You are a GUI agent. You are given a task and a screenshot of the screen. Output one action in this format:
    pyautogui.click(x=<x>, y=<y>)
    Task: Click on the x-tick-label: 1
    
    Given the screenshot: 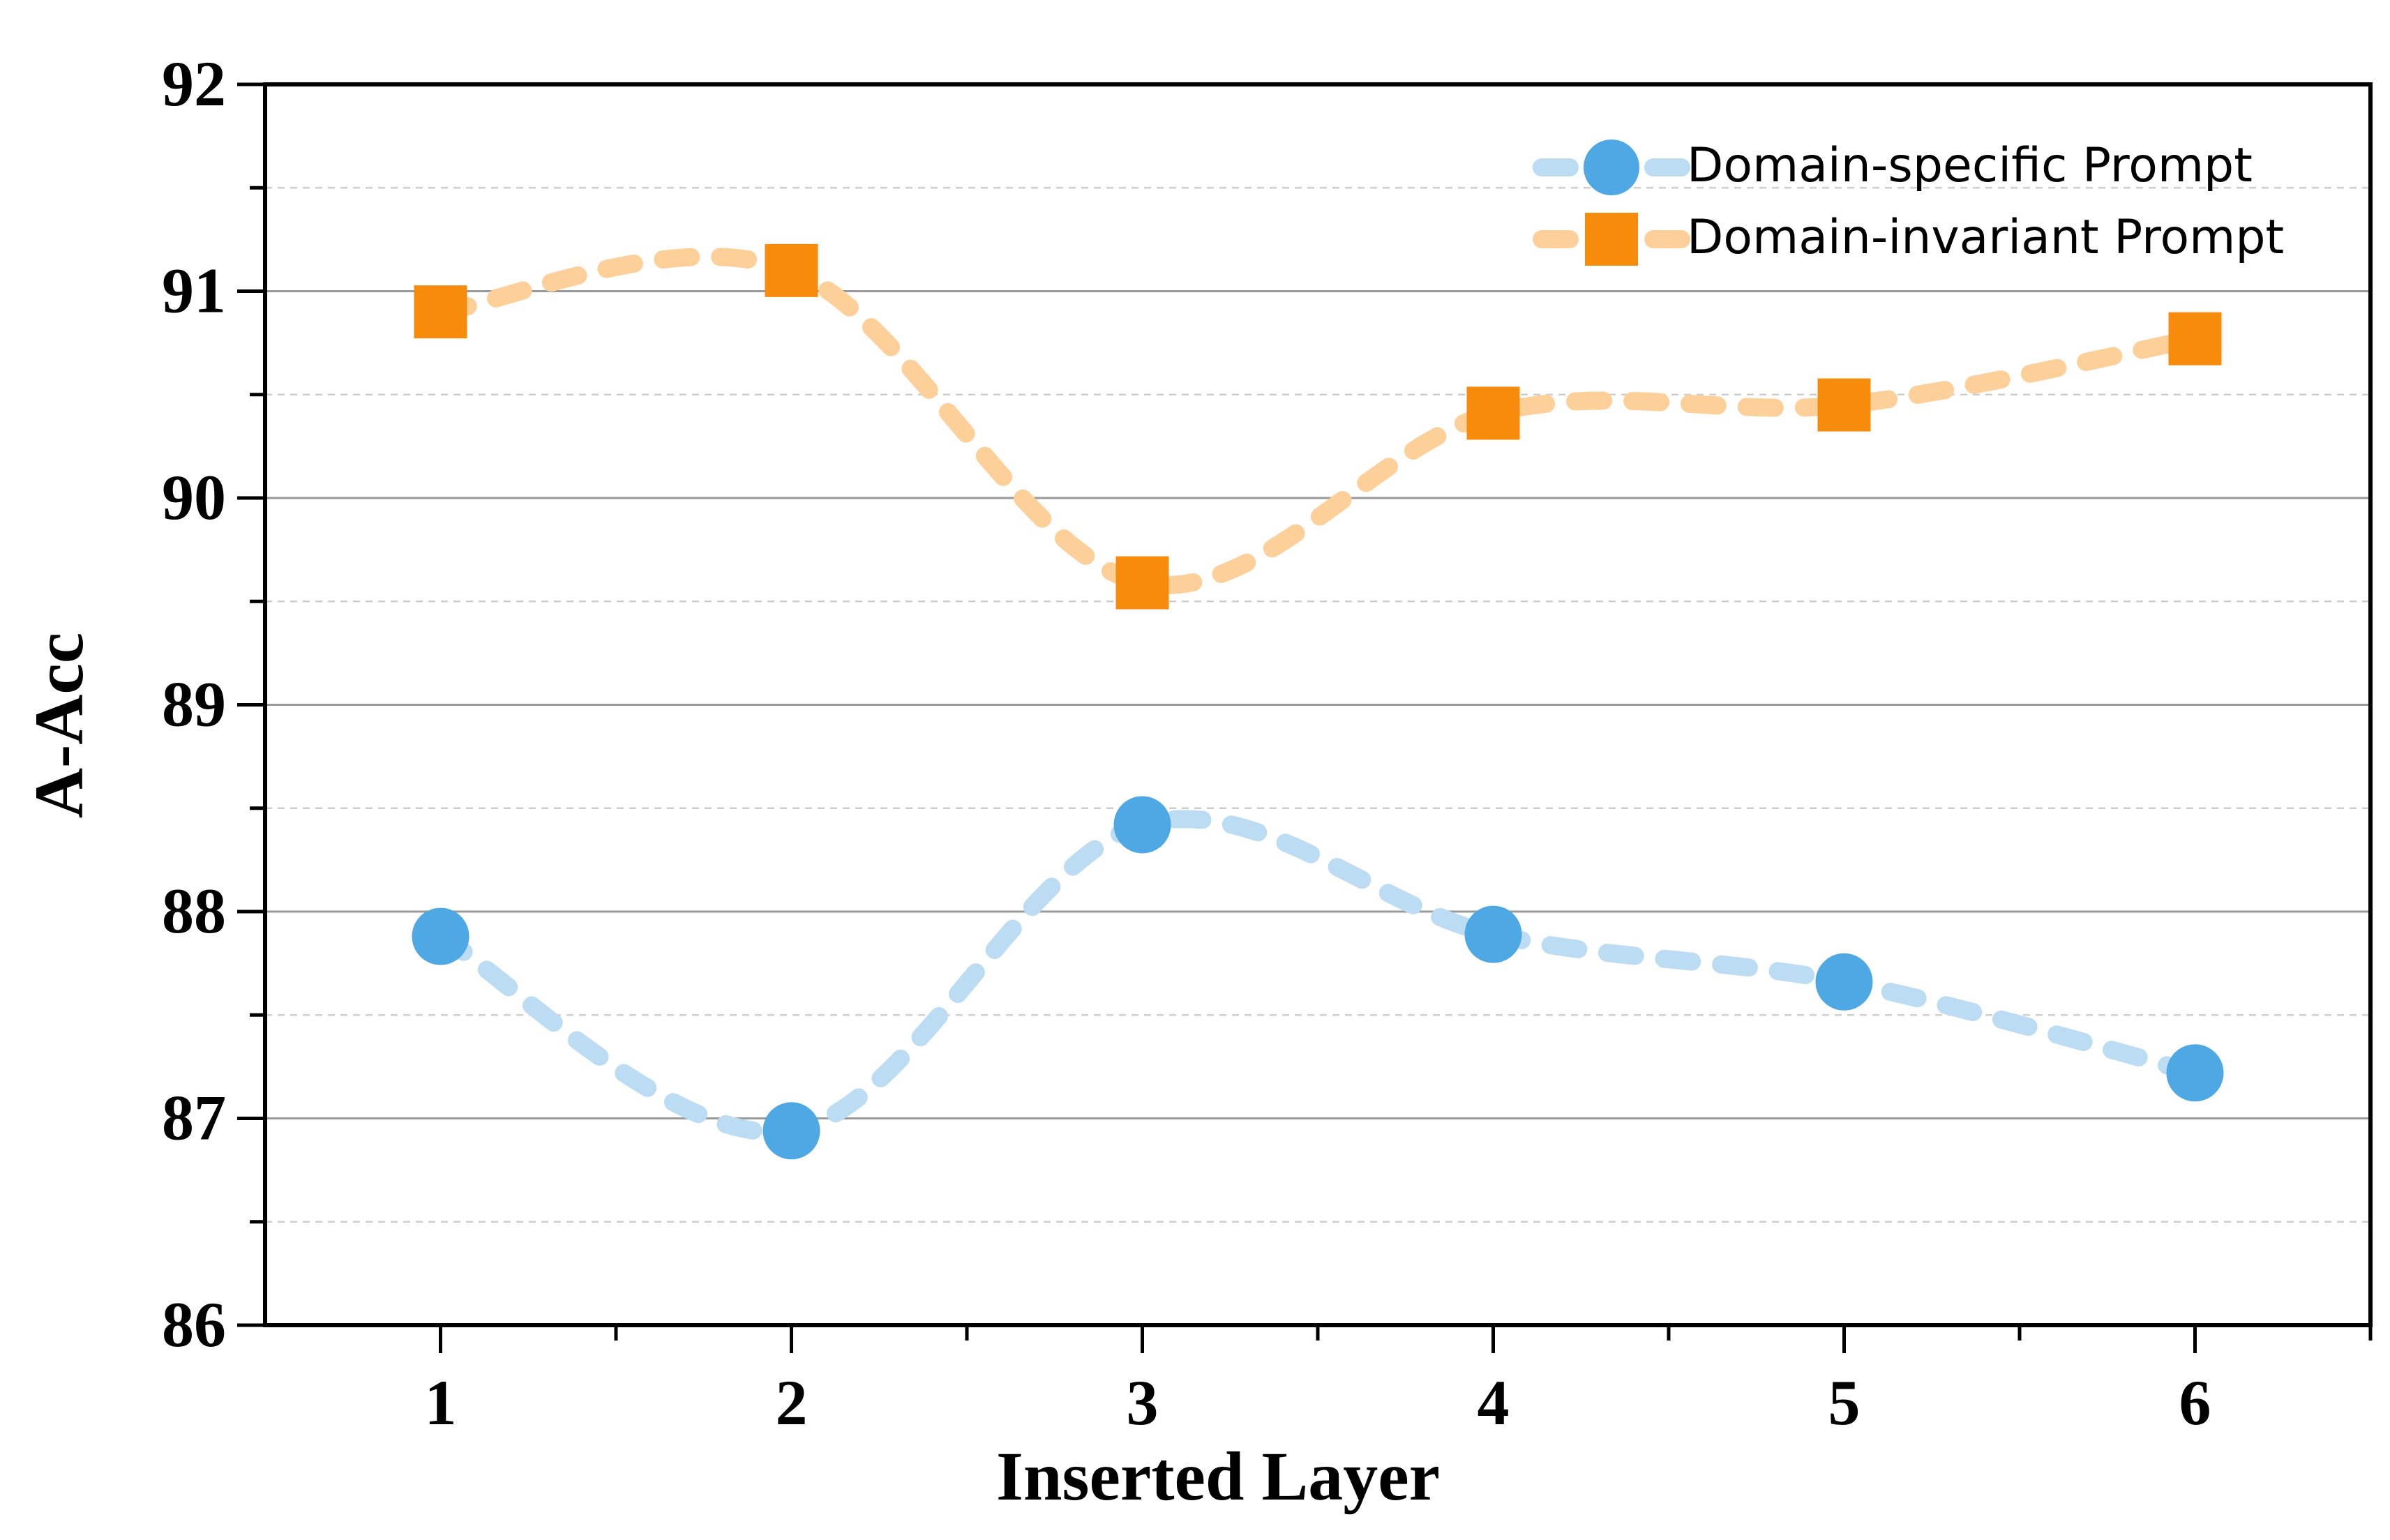 What is the action you would take?
    pyautogui.click(x=441, y=1402)
    